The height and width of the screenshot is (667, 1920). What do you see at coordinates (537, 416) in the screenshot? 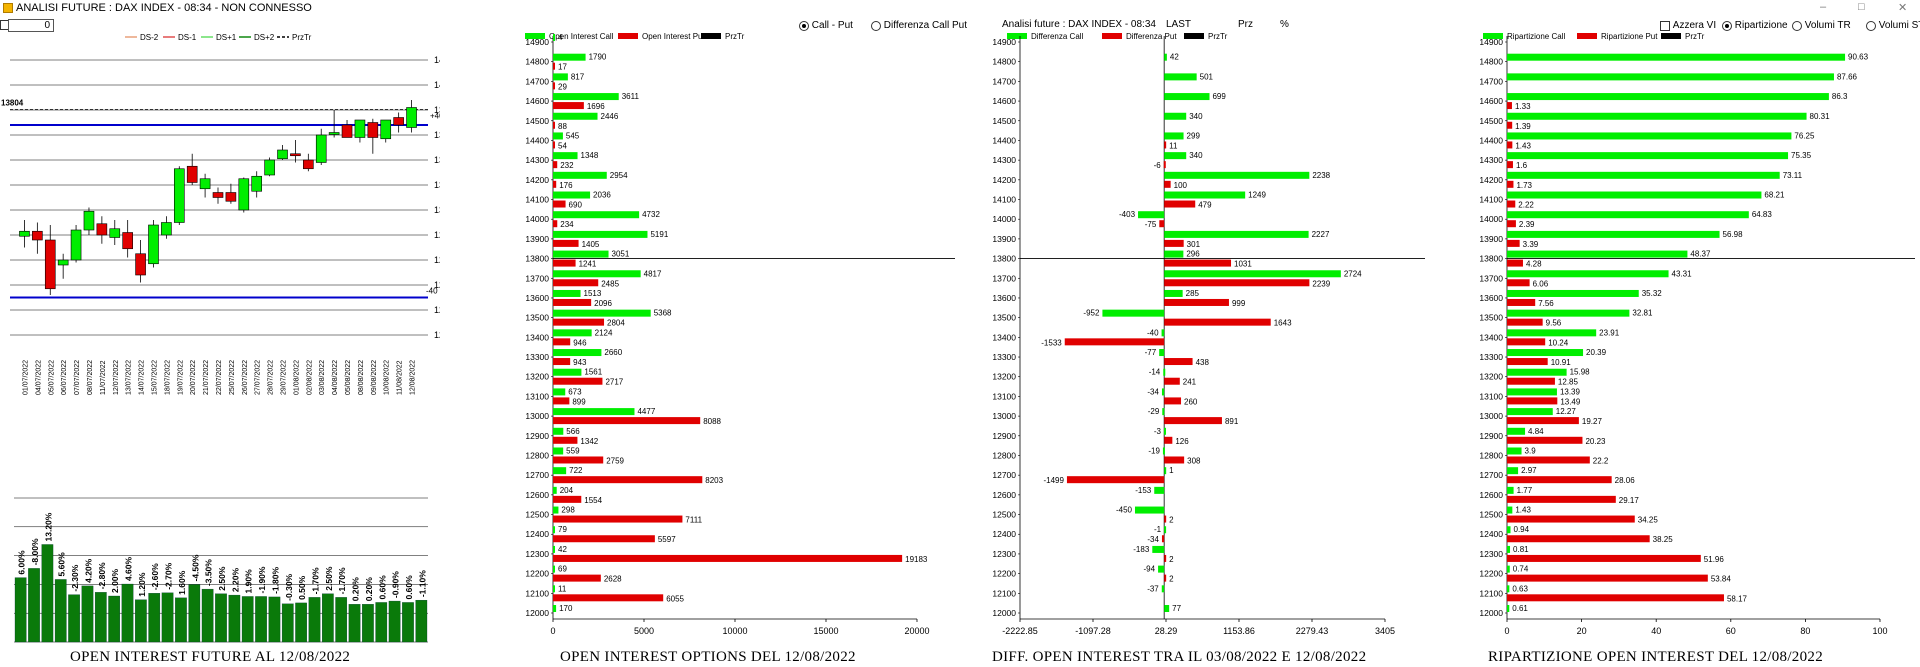
I see `strike-label: 13000` at bounding box center [537, 416].